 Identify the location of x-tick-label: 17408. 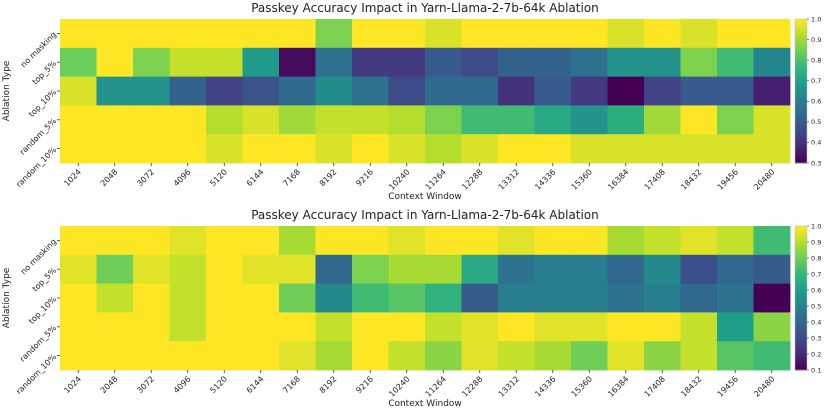
(655, 179).